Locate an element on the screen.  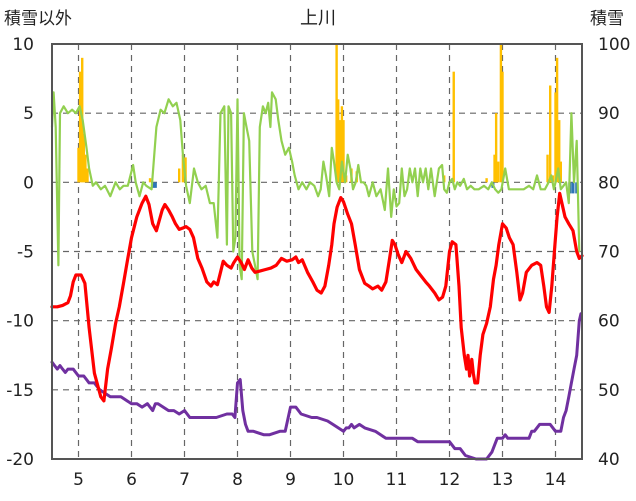
y-left-ticks: 10 5 0 -5 -10 -15 -20 is located at coordinates (20, 252).